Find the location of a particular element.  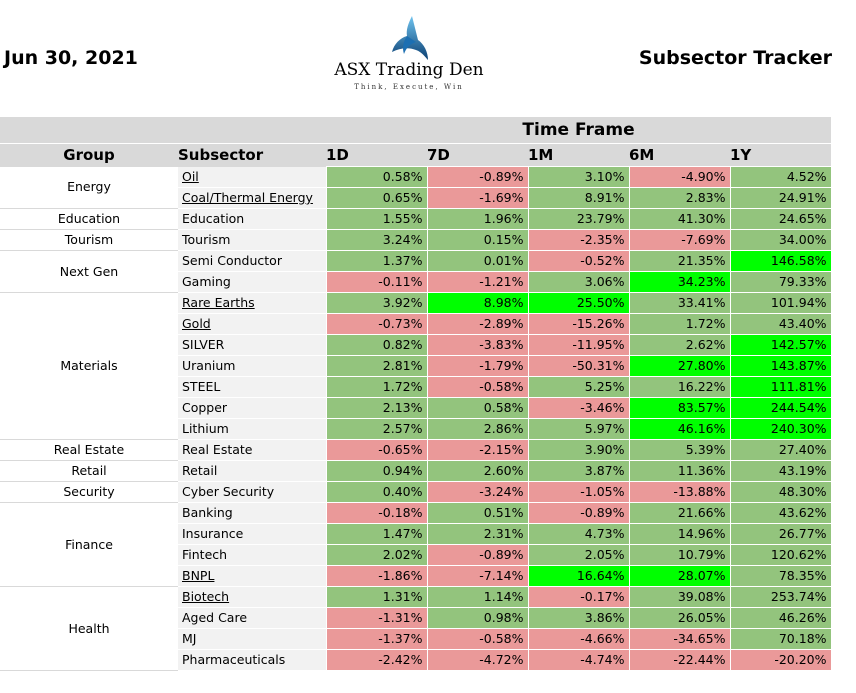

value-cell-1d: 0.65% is located at coordinates (376, 198).